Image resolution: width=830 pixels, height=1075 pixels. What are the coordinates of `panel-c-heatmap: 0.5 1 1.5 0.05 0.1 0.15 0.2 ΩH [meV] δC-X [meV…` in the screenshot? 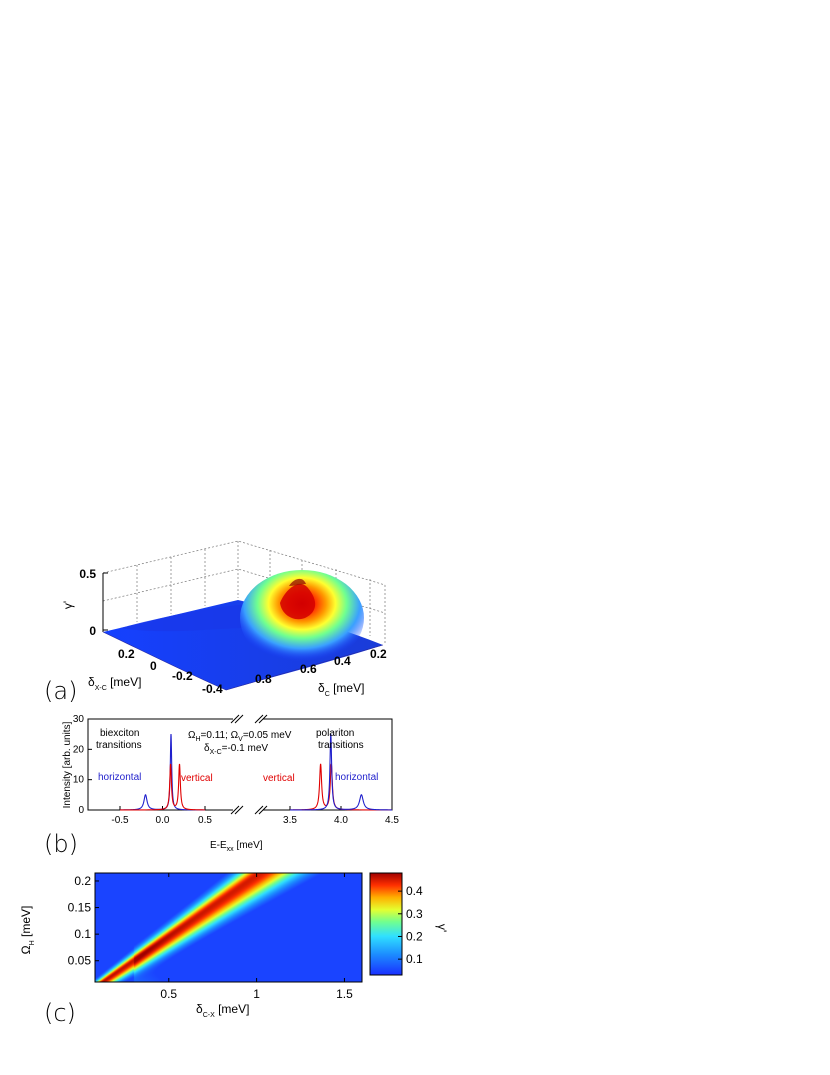 It's located at (234, 949).